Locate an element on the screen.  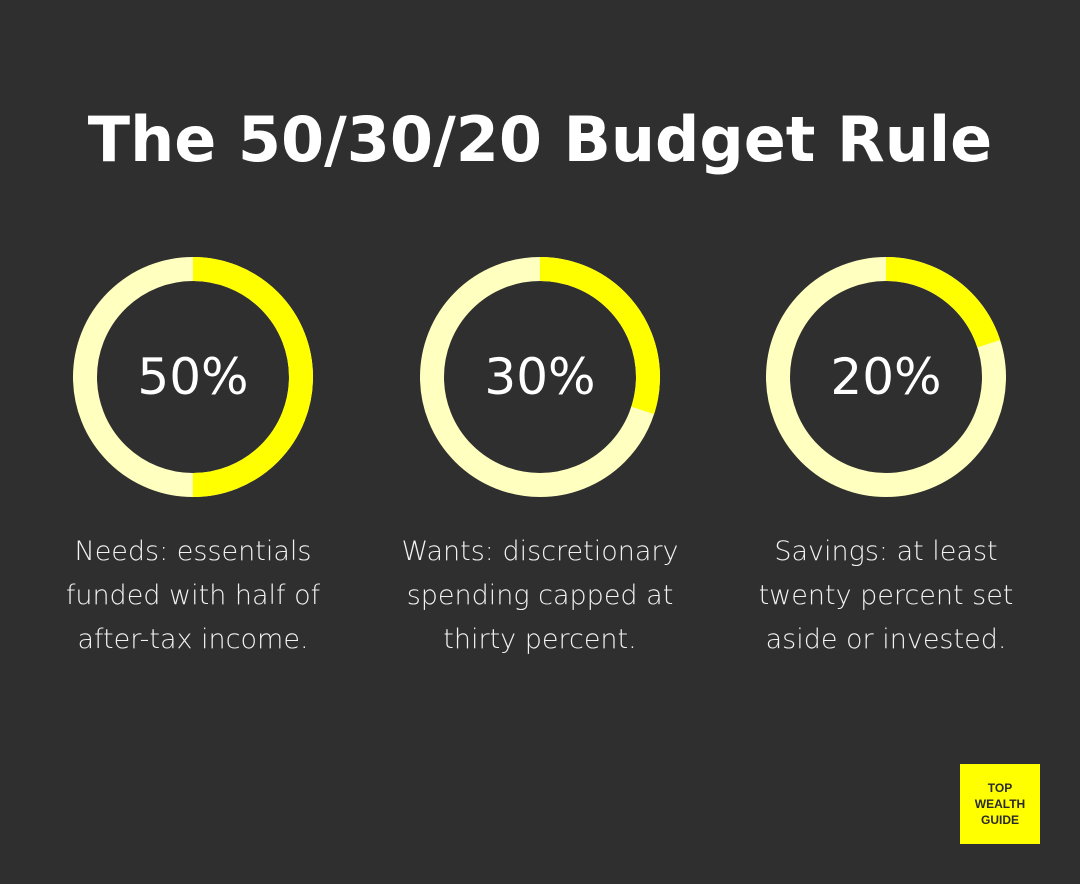
percent-label: 50% is located at coordinates (193, 377).